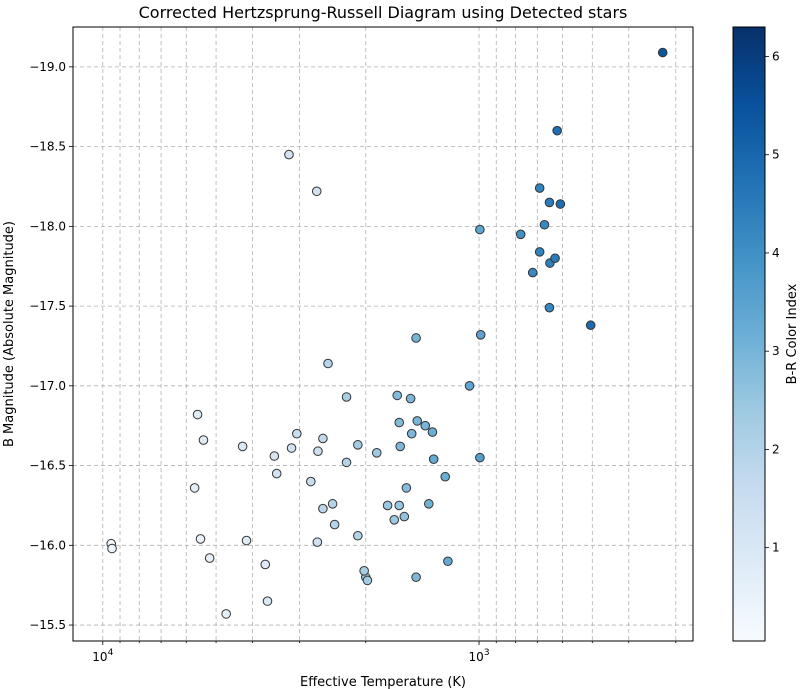 The height and width of the screenshot is (689, 800). I want to click on y-tick-label: −18.5, so click(47, 147).